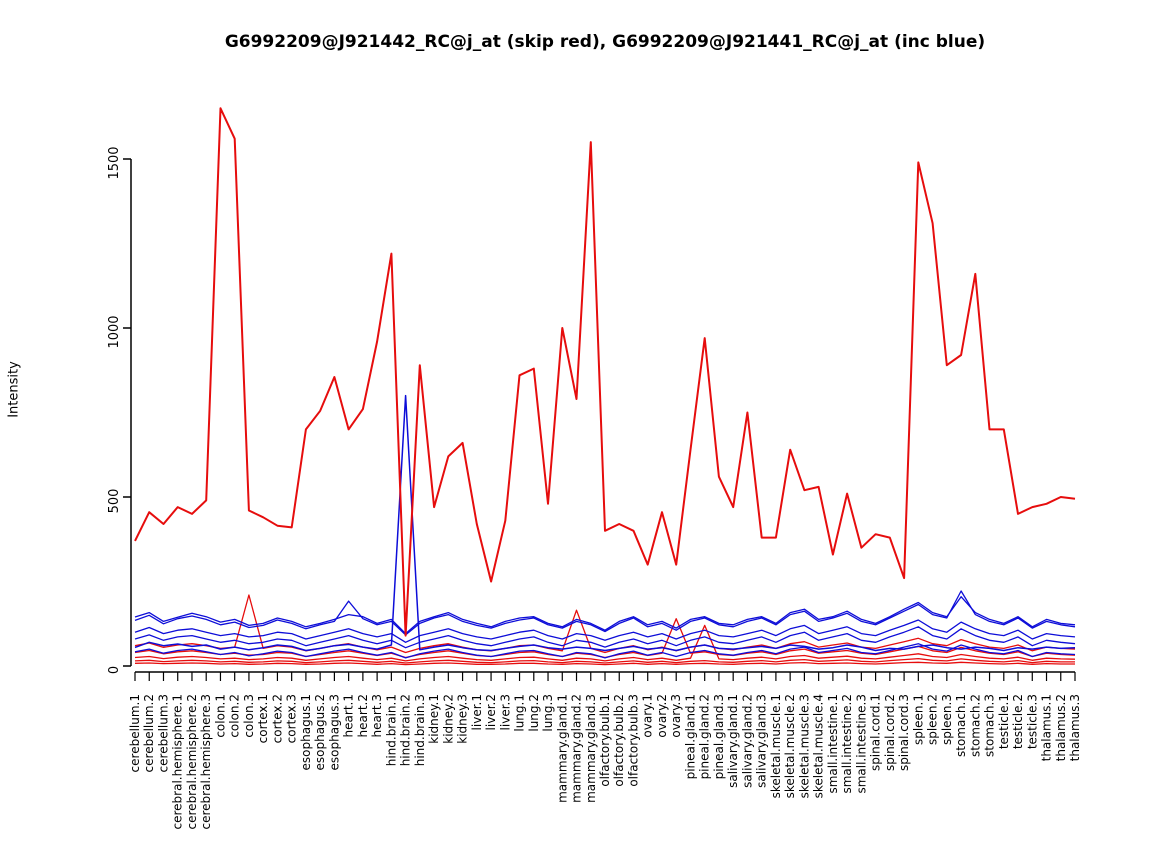 This screenshot has height=864, width=1152. Describe the element at coordinates (505, 712) in the screenshot. I see `x-tick-label: liver.3` at that location.